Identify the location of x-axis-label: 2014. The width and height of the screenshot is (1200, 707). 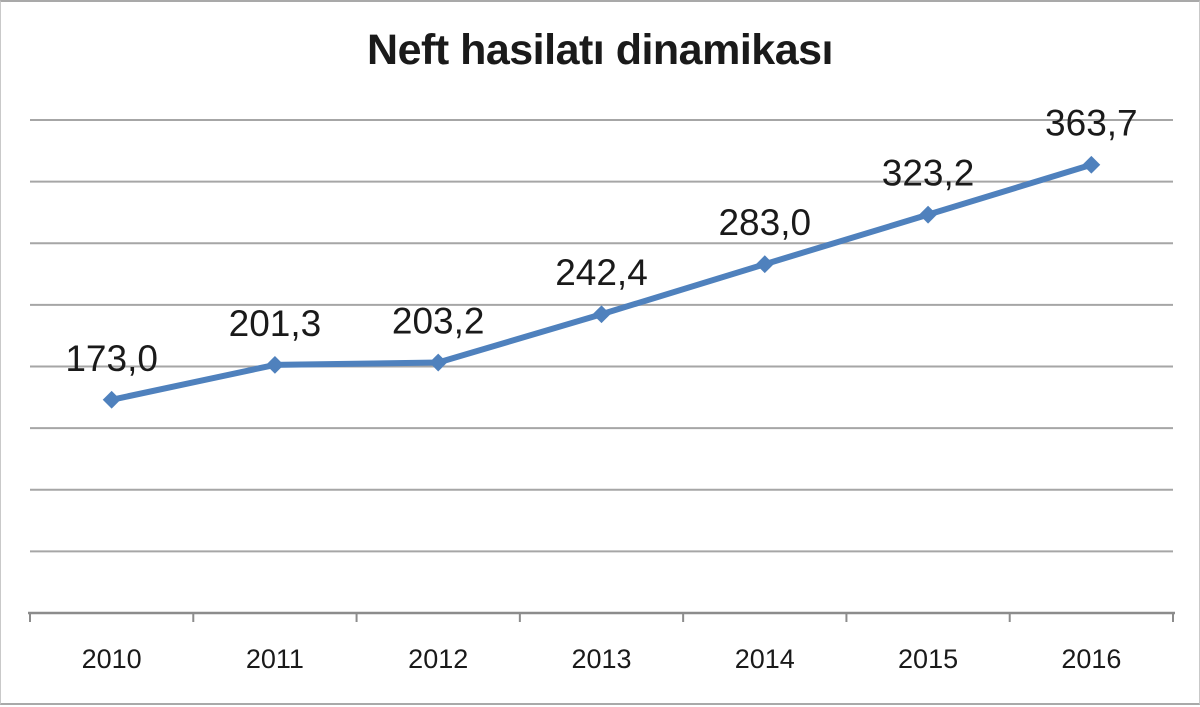
(765, 659).